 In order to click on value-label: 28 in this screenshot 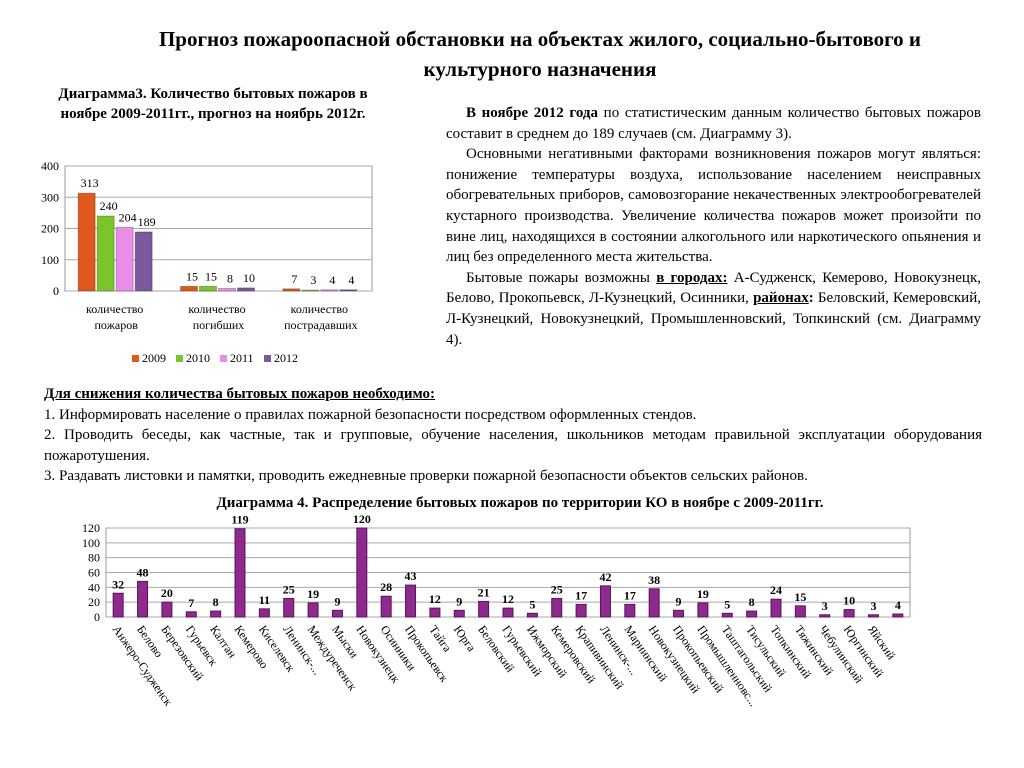, I will do `click(386, 587)`.